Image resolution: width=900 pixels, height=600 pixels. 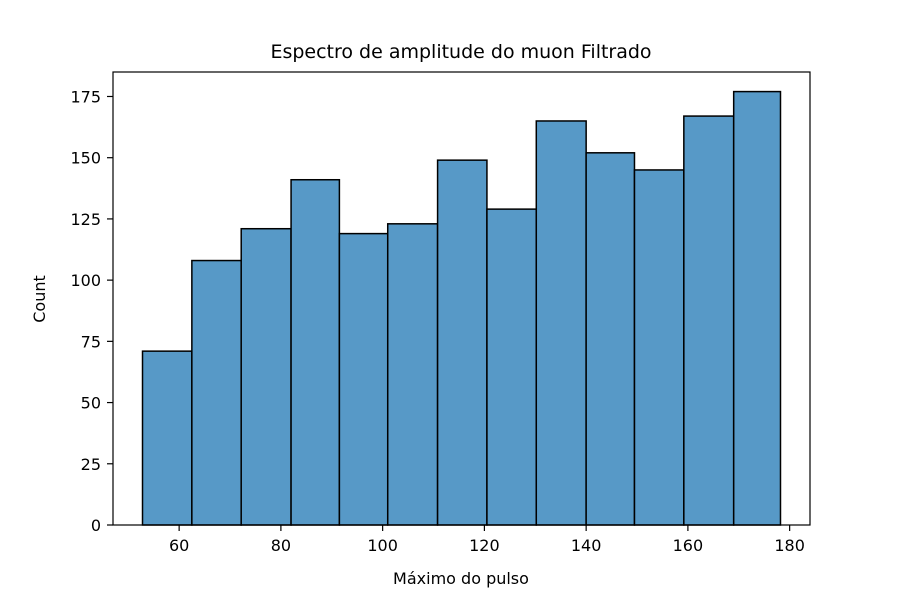 What do you see at coordinates (789, 545) in the screenshot?
I see `x-tick-label: 180` at bounding box center [789, 545].